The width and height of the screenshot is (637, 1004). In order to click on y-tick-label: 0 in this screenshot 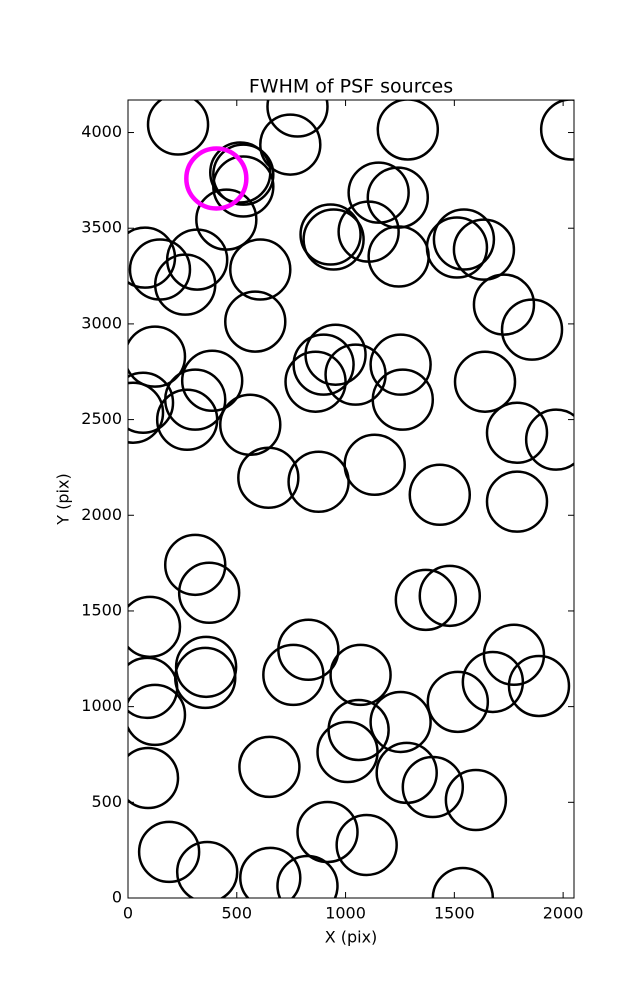, I will do `click(117, 897)`.